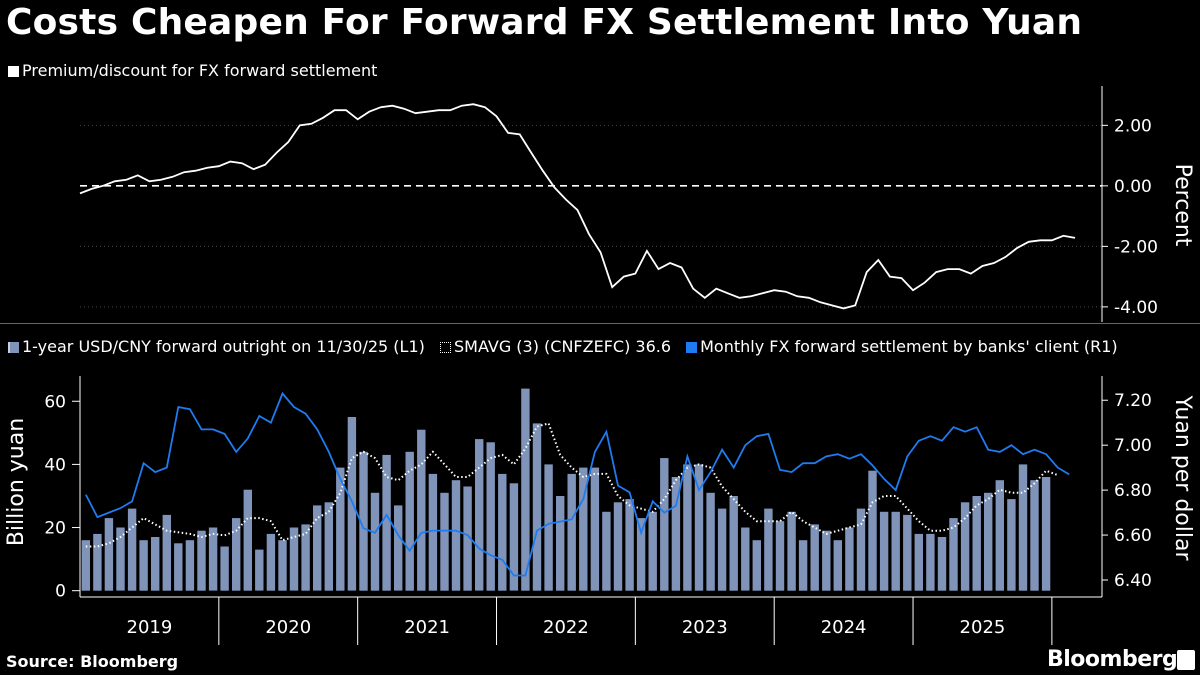 The width and height of the screenshot is (1200, 675). I want to click on x-tick-label: 2024, so click(844, 627).